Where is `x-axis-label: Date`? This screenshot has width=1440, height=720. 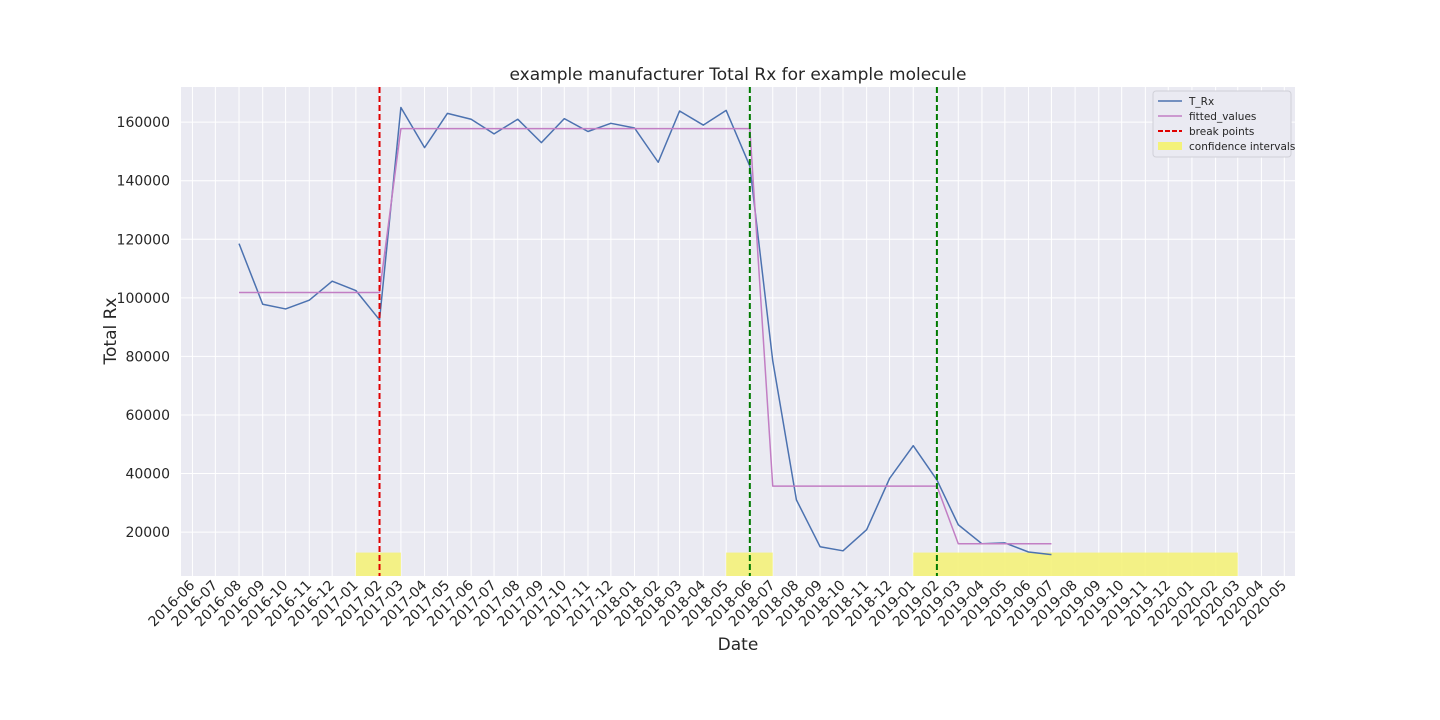 x-axis-label: Date is located at coordinates (738, 645).